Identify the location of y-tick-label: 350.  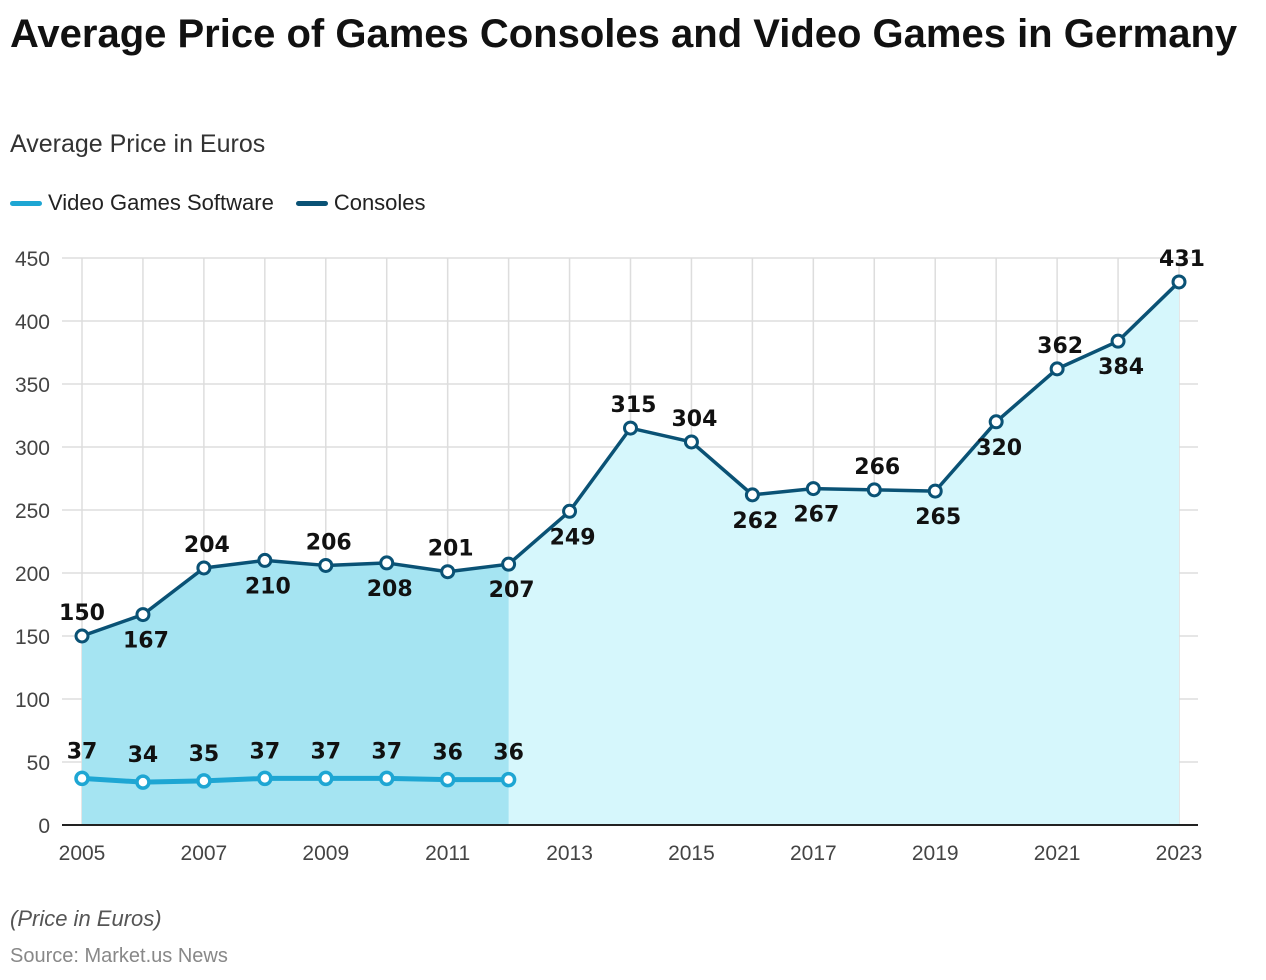
(32, 385).